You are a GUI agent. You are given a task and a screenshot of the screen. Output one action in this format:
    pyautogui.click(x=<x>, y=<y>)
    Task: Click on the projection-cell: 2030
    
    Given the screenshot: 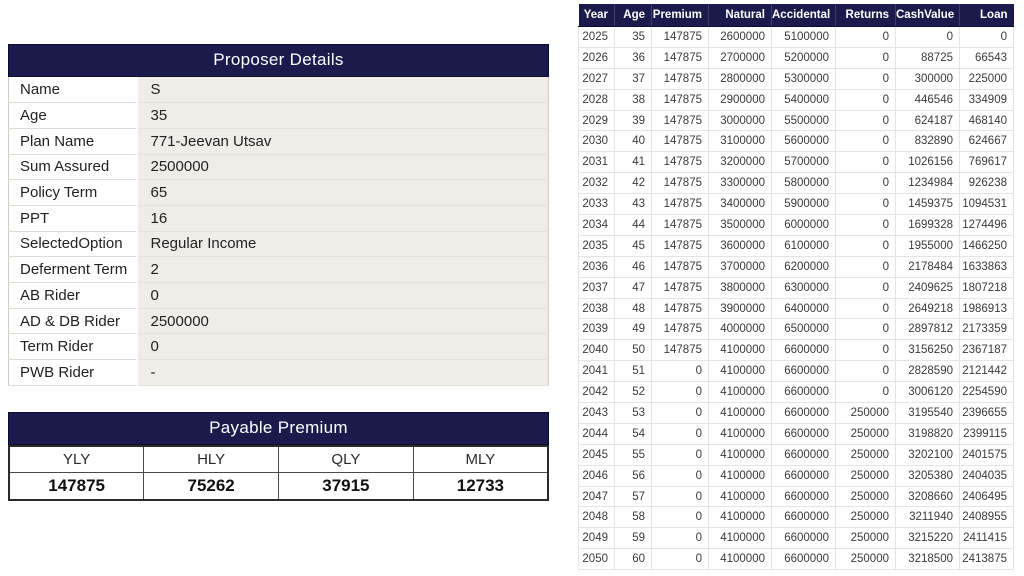 What is the action you would take?
    pyautogui.click(x=596, y=141)
    